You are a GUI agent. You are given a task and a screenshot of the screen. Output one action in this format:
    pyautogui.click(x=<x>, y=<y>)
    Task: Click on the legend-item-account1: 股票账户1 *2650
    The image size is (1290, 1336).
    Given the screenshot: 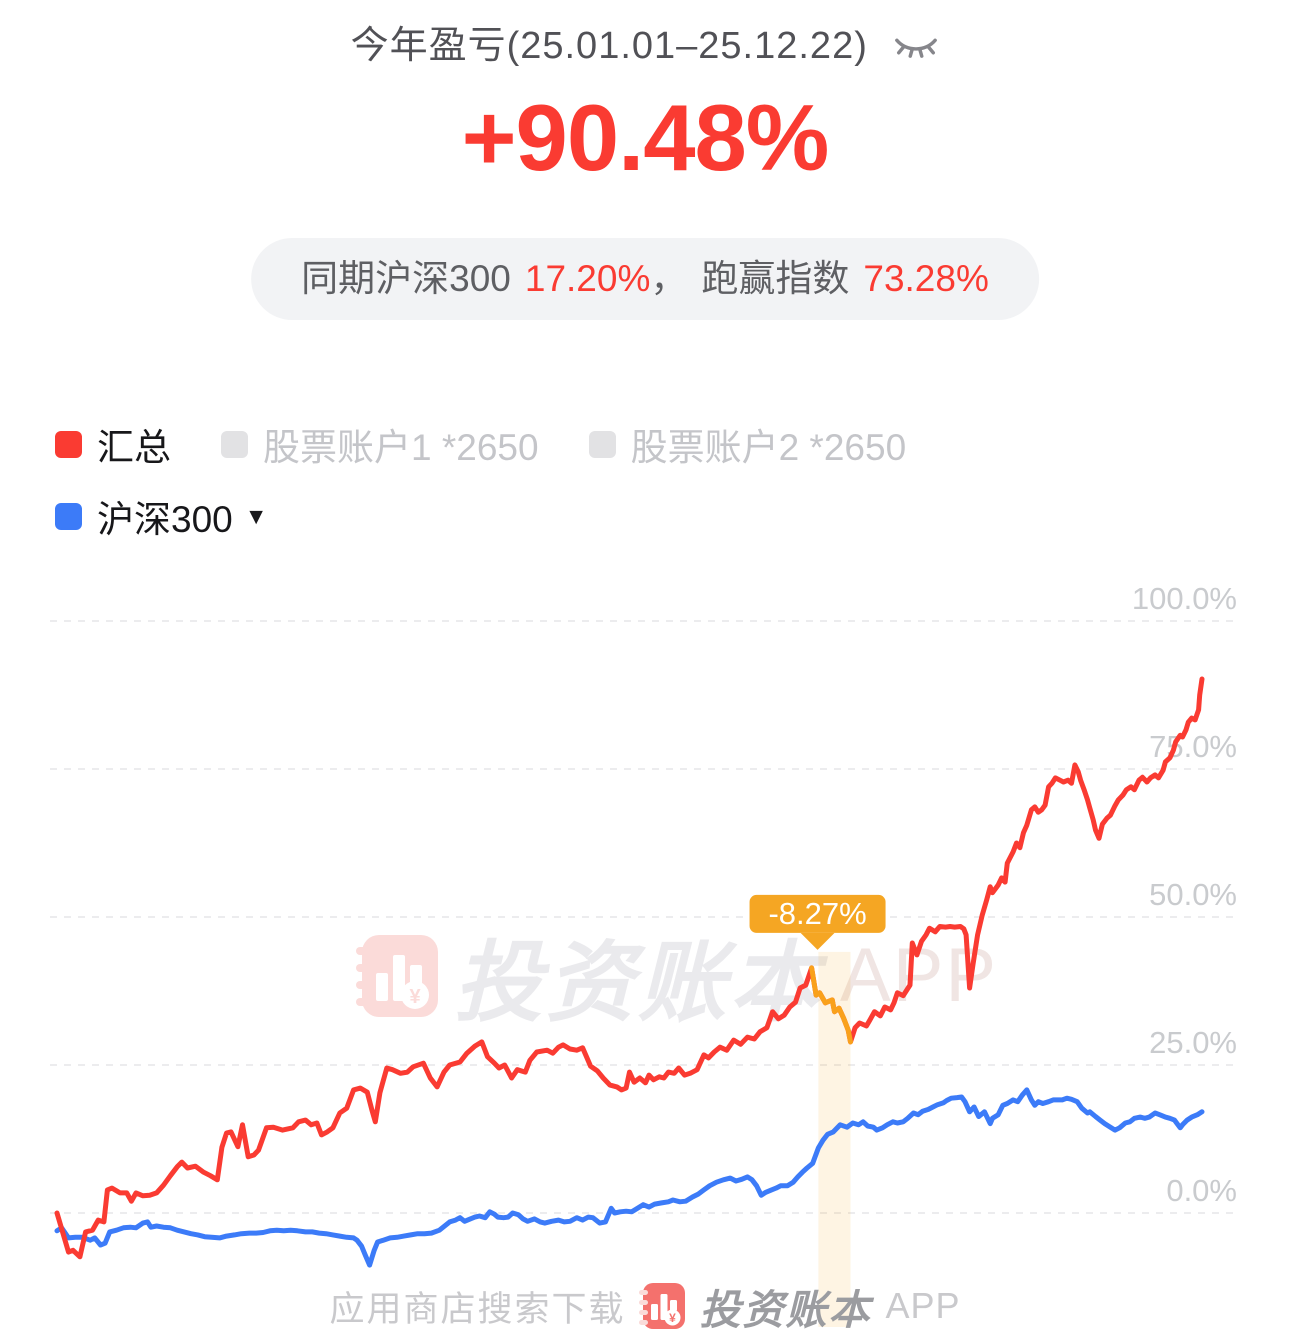 What is the action you would take?
    pyautogui.click(x=380, y=444)
    